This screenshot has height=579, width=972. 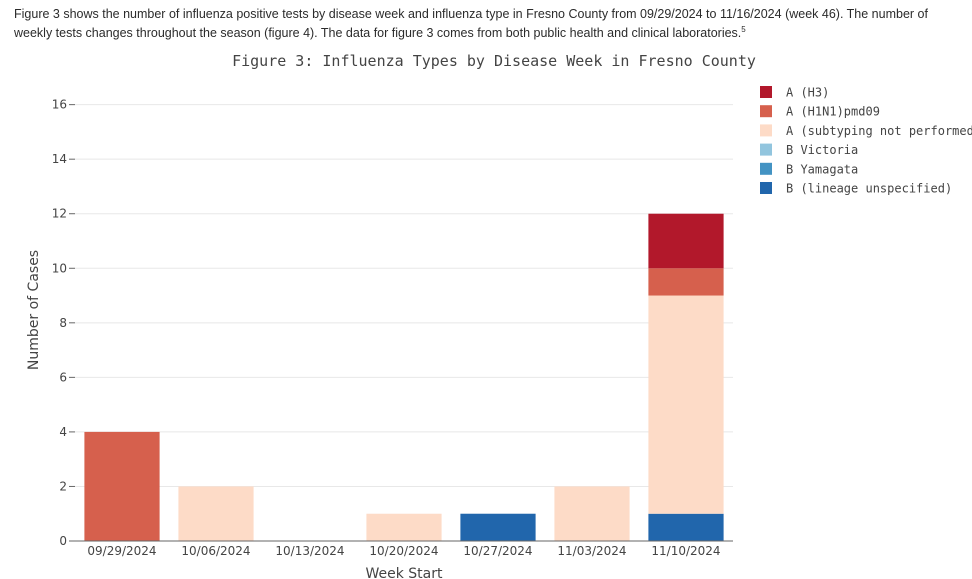 What do you see at coordinates (63, 541) in the screenshot?
I see `y-tick-label: 0` at bounding box center [63, 541].